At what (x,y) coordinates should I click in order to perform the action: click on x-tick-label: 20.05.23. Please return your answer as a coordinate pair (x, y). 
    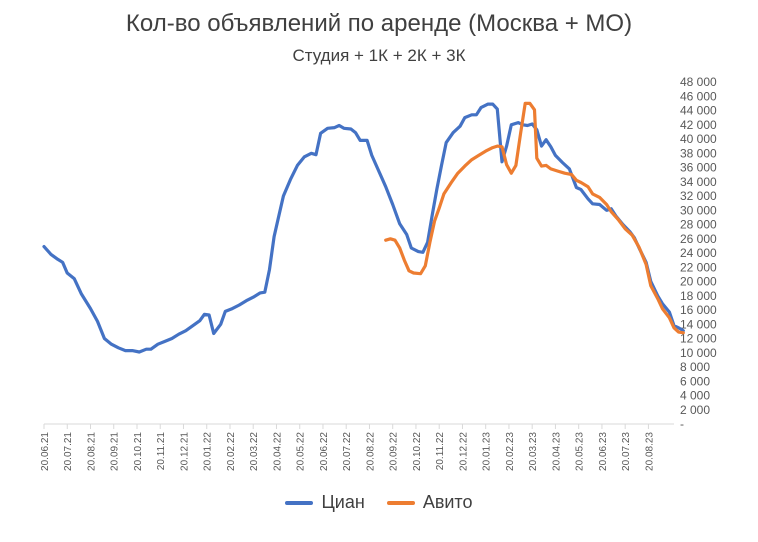
    Looking at the image, I should click on (580, 451).